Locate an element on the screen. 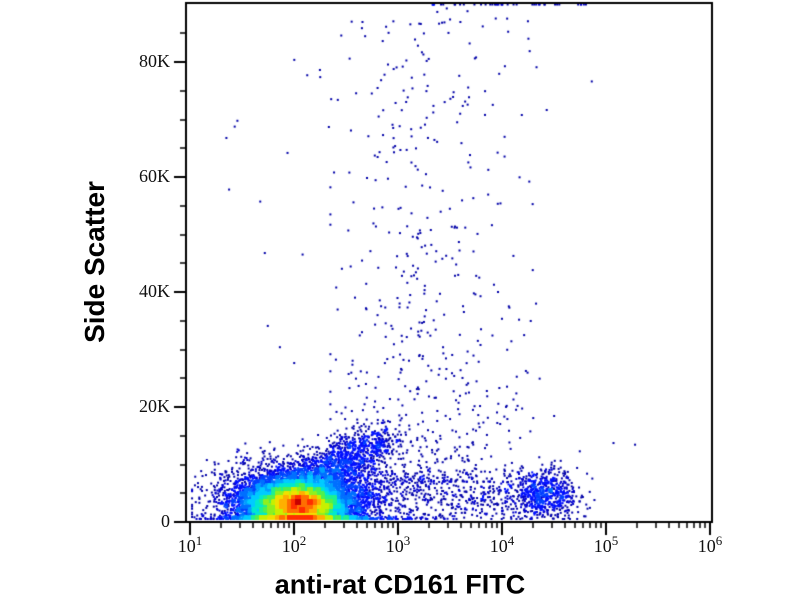 Image resolution: width=800 pixels, height=600 pixels. x-tick-label-10e3: 10³ is located at coordinates (398, 544).